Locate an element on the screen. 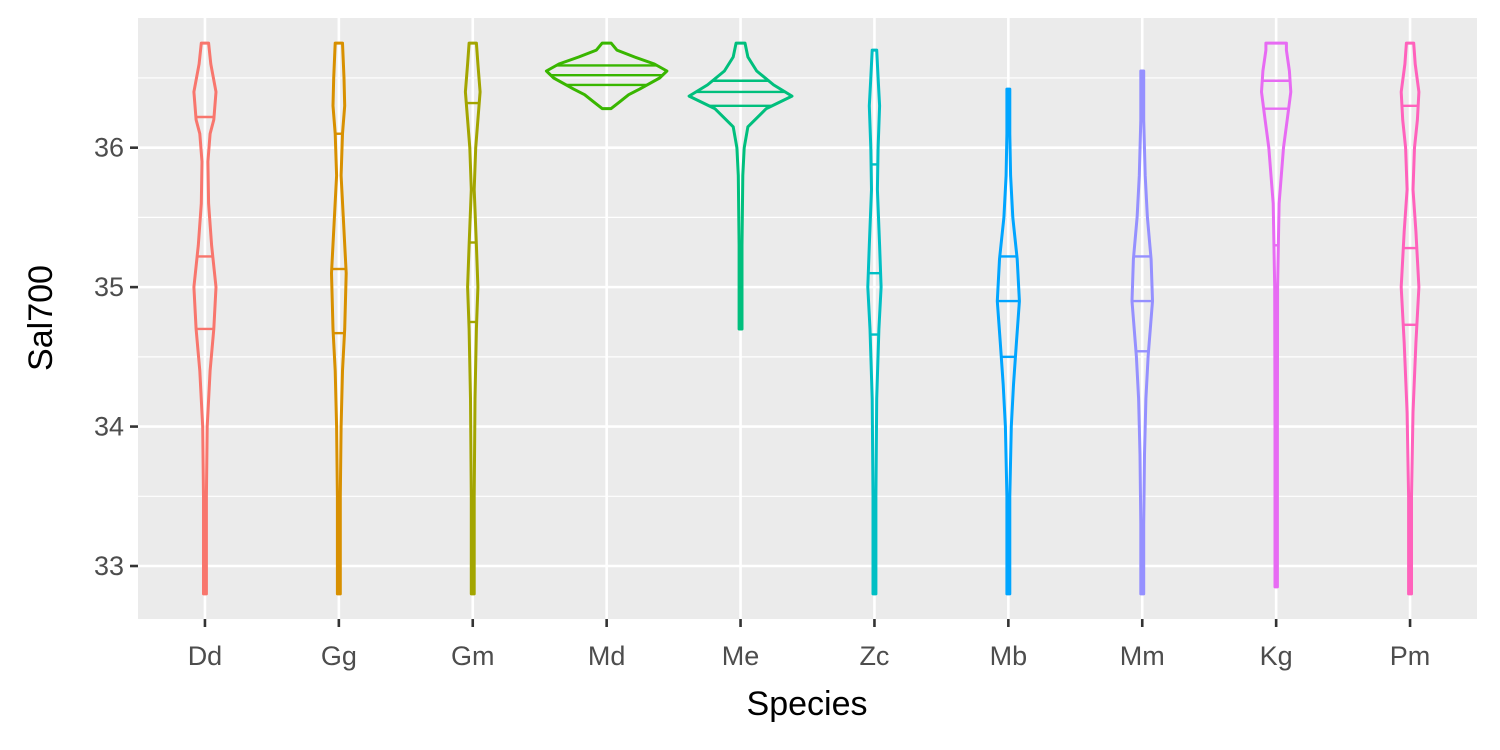 The width and height of the screenshot is (1500, 750). x-tick-label: Me is located at coordinates (741, 656).